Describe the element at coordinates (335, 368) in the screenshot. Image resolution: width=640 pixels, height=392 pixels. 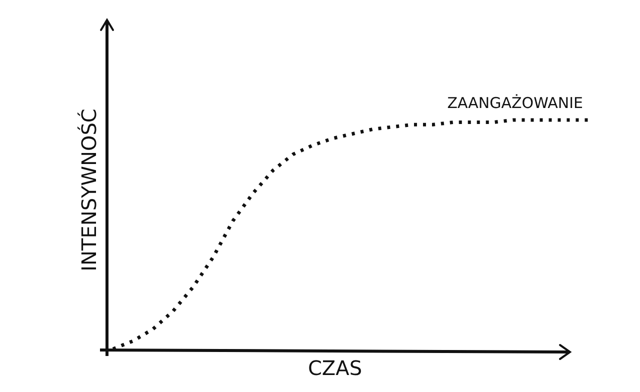
I see `x-axis-title: CZAS` at that location.